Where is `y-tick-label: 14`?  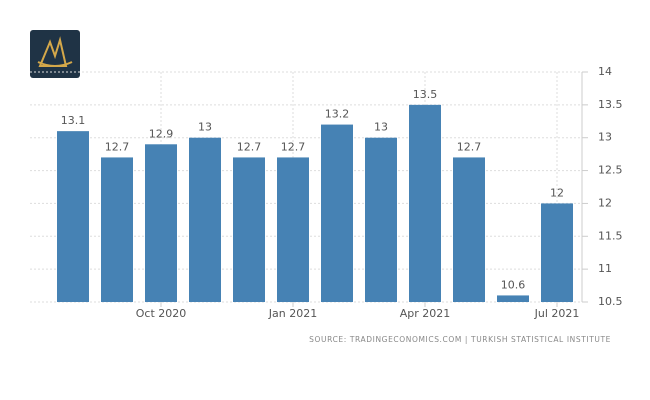
y-tick-label: 14 is located at coordinates (605, 71).